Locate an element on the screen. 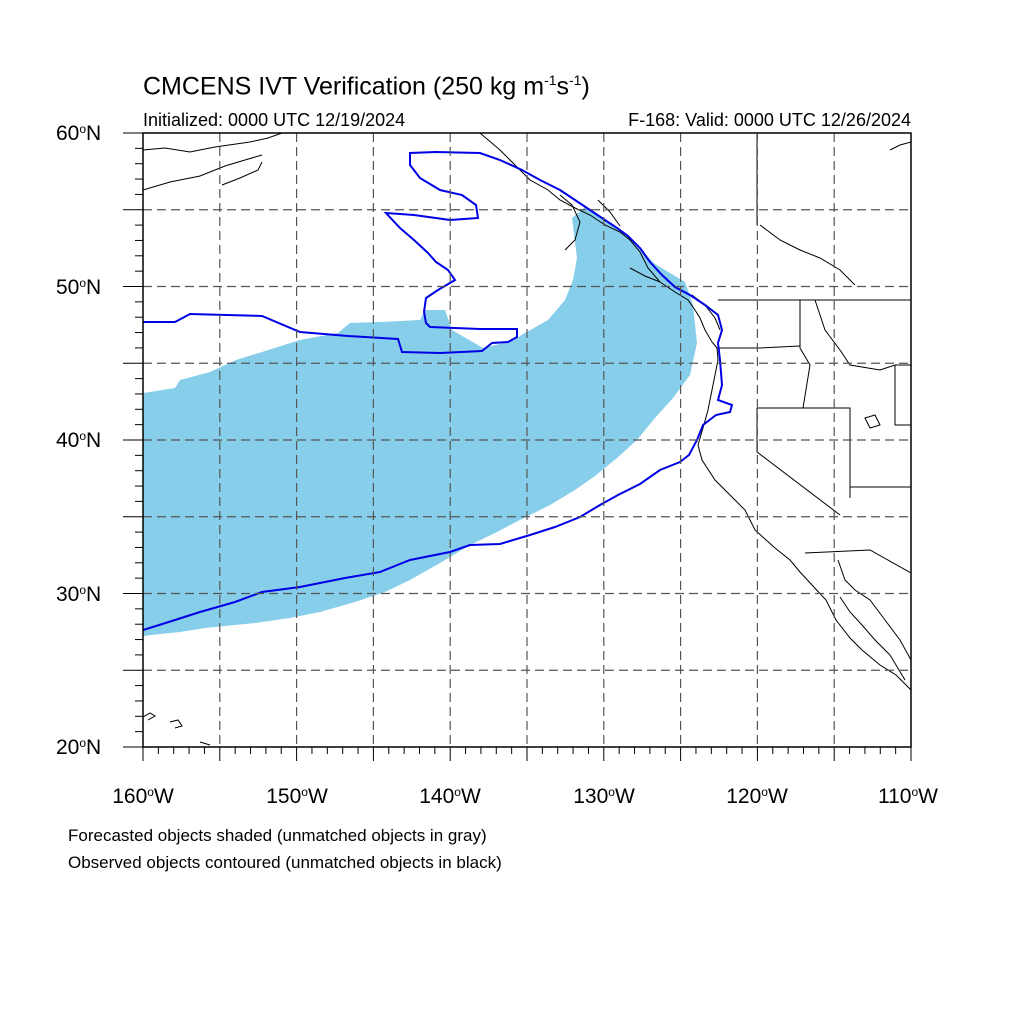 The width and height of the screenshot is (1024, 1024). init-time-label: Initialized: 0000 UTC 12/19/2024 is located at coordinates (274, 120).